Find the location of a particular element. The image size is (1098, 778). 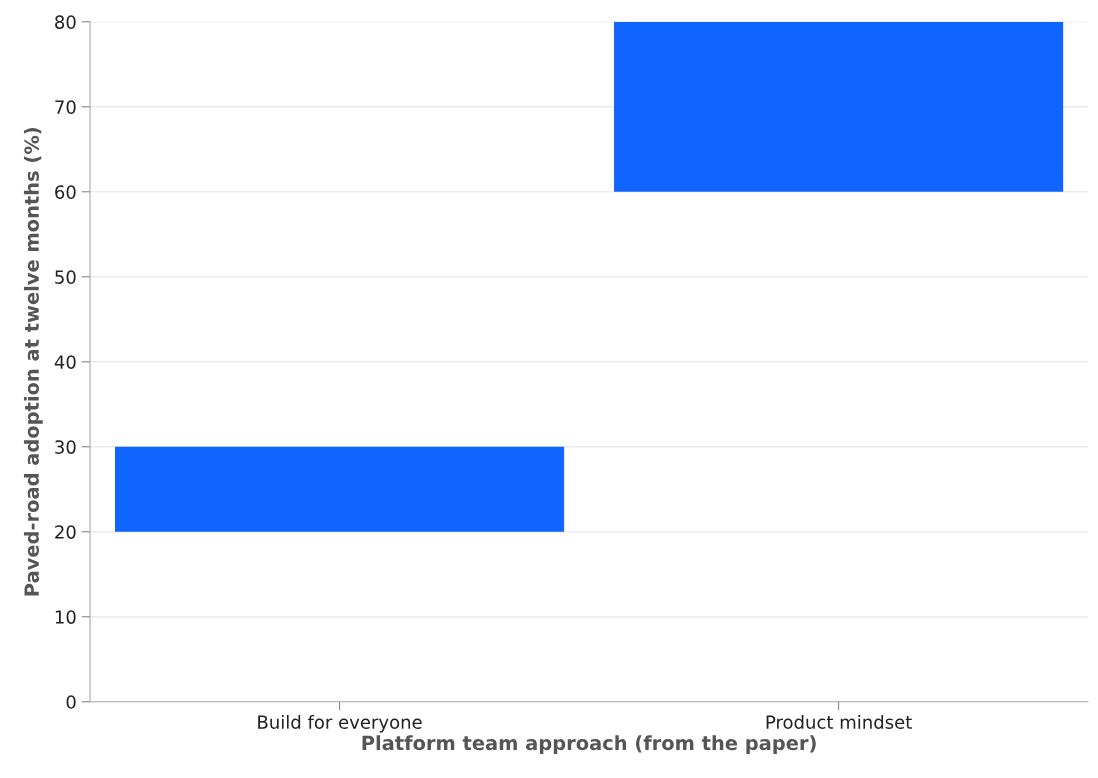

y-tick-label: 80 is located at coordinates (65, 22).